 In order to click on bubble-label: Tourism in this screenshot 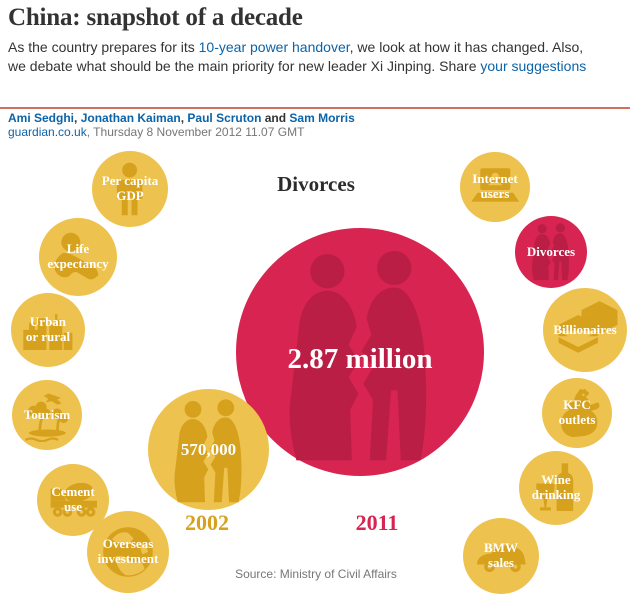, I will do `click(47, 414)`.